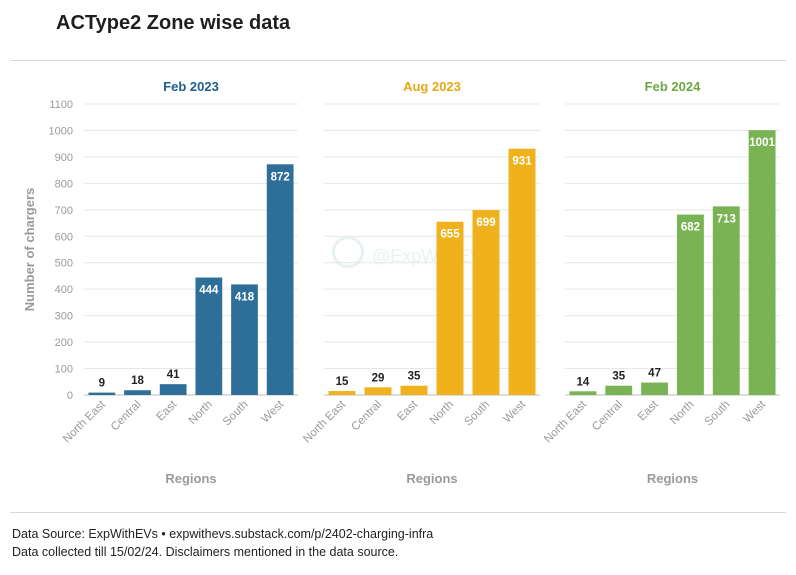 Image resolution: width=796 pixels, height=575 pixels. Describe the element at coordinates (64, 158) in the screenshot. I see `y-tick-label: 900` at that location.